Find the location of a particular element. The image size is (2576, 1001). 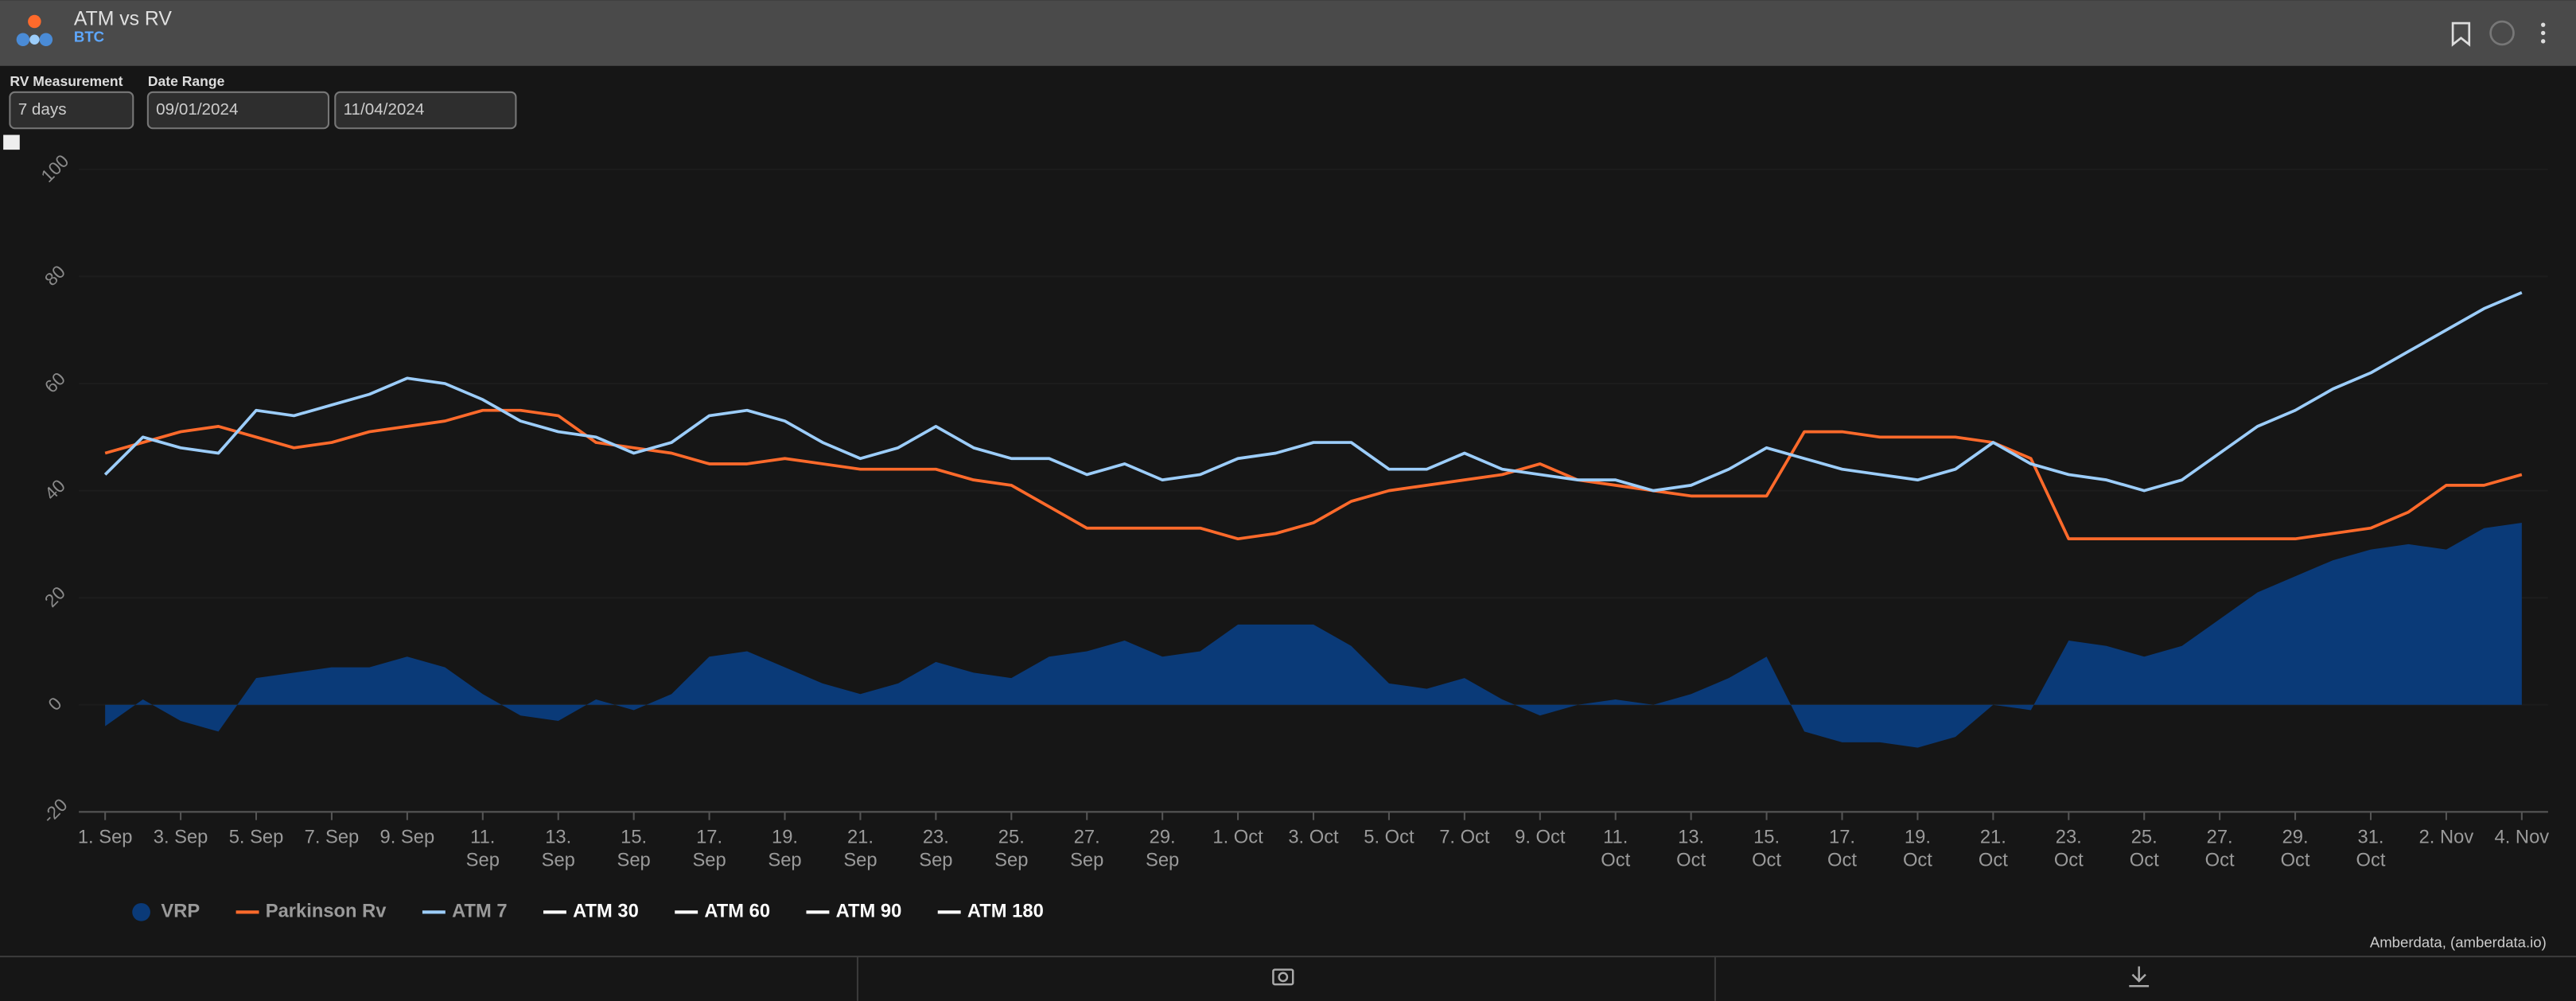

x-tick-label: 5. Oct is located at coordinates (1389, 838).